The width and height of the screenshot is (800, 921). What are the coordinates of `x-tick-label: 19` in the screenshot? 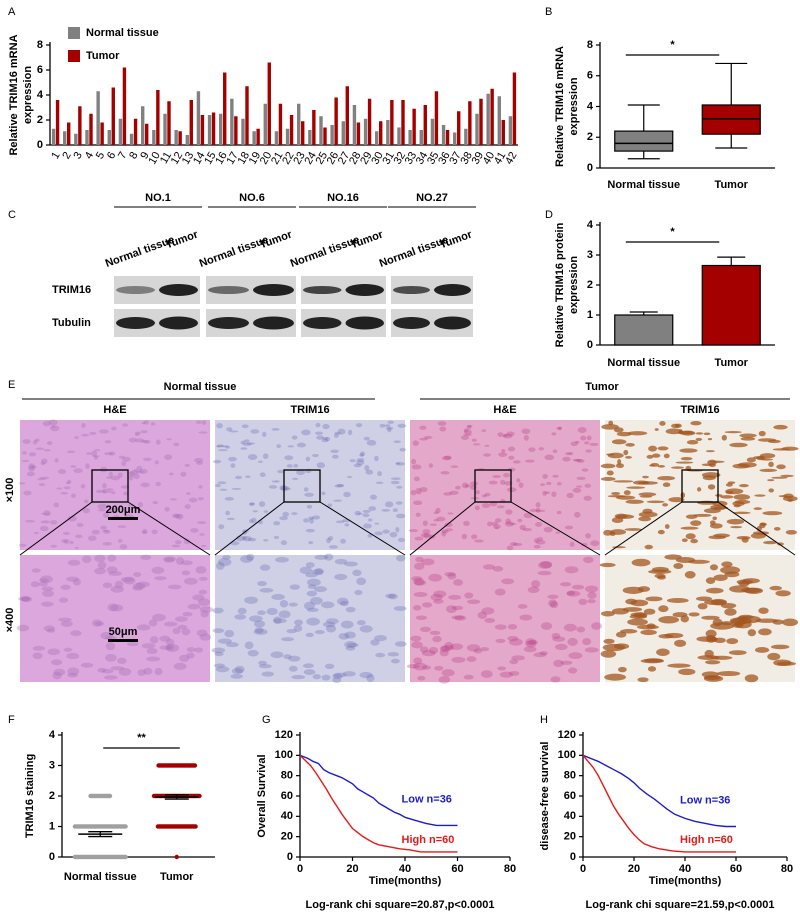 It's located at (255, 158).